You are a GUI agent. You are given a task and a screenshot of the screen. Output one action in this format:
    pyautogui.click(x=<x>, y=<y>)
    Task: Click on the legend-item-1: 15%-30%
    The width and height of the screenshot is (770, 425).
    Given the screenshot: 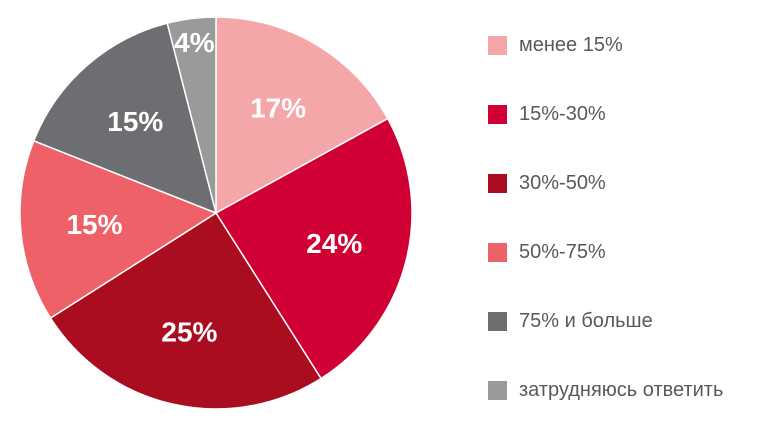 What is the action you would take?
    pyautogui.click(x=547, y=114)
    